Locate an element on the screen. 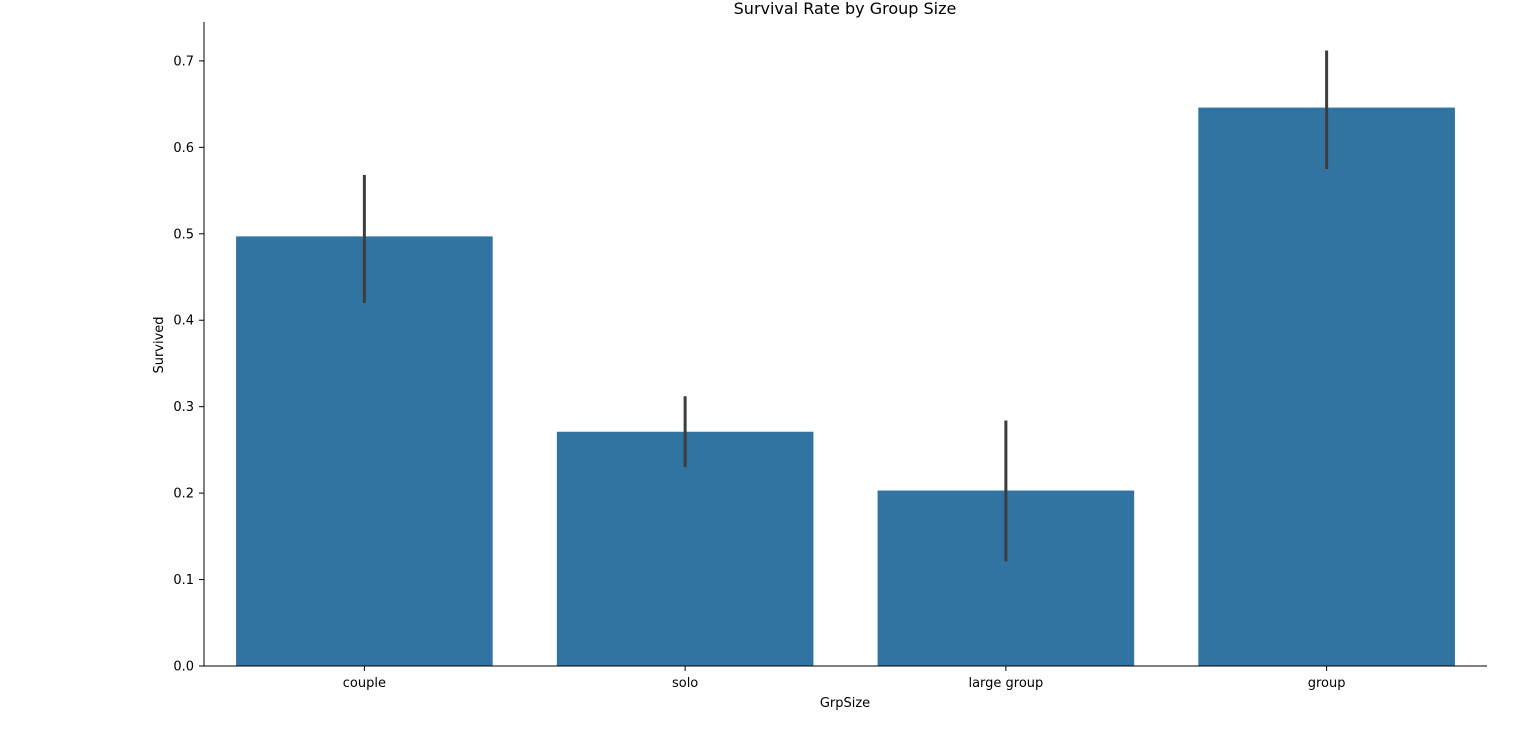 Image resolution: width=1536 pixels, height=754 pixels. y-tick-label: 0.2 is located at coordinates (183, 494).